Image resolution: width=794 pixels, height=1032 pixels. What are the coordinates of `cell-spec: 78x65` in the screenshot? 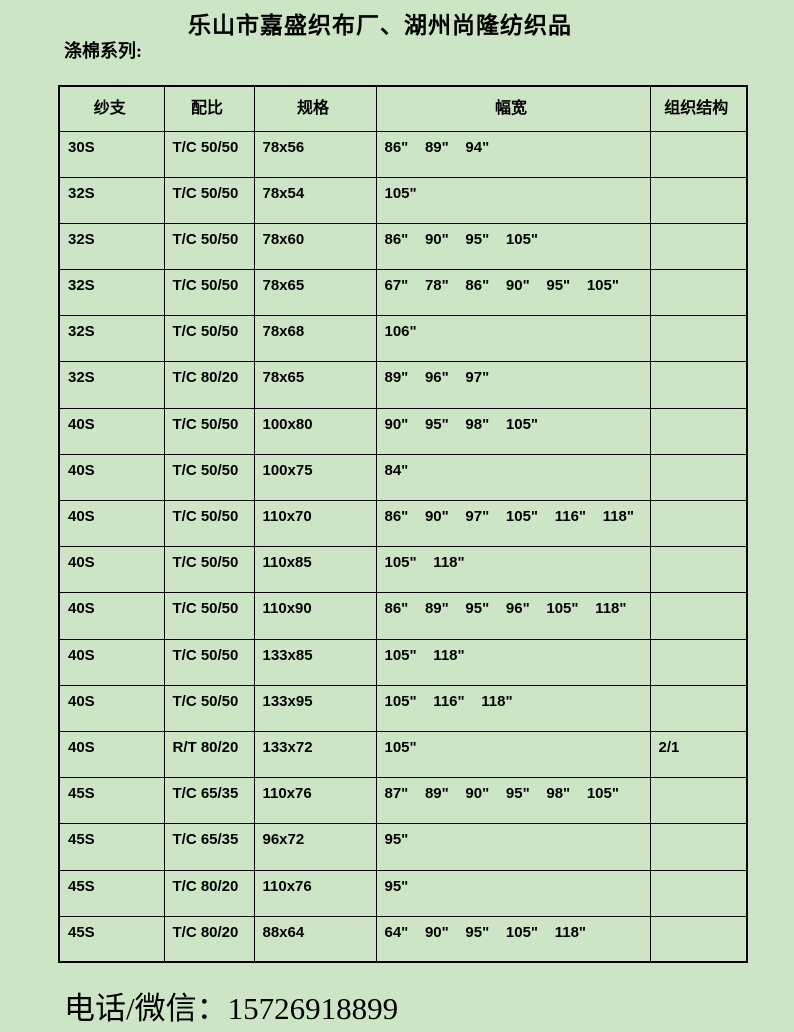 It's located at (315, 293).